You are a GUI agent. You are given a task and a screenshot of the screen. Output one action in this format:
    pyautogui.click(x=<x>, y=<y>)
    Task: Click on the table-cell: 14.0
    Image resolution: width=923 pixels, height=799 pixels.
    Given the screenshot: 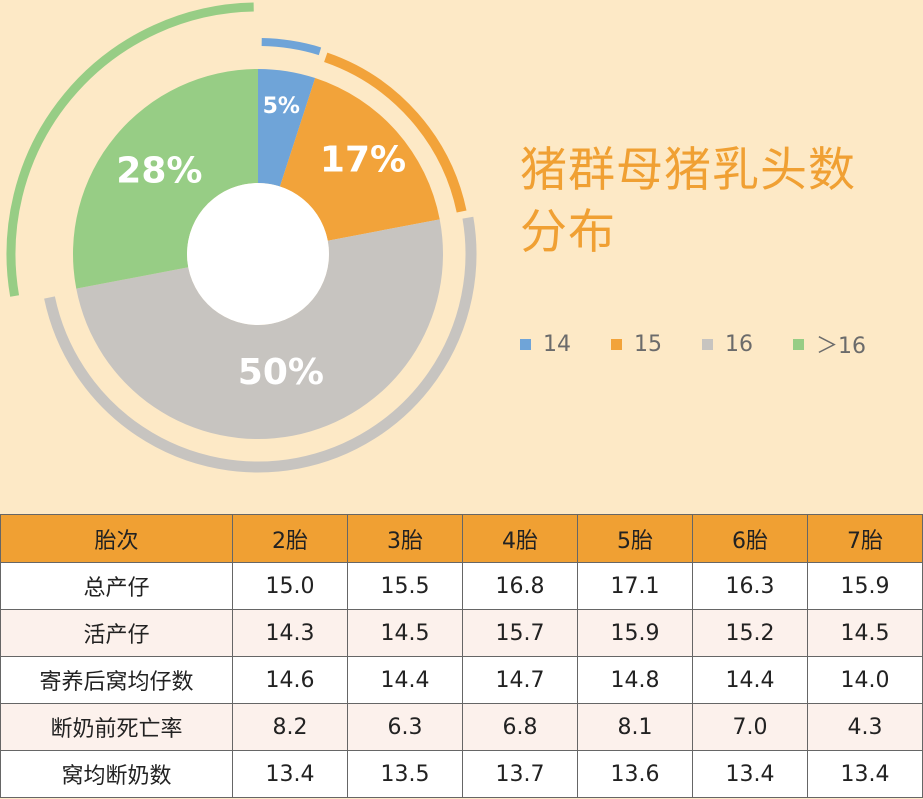 What is the action you would take?
    pyautogui.click(x=865, y=680)
    